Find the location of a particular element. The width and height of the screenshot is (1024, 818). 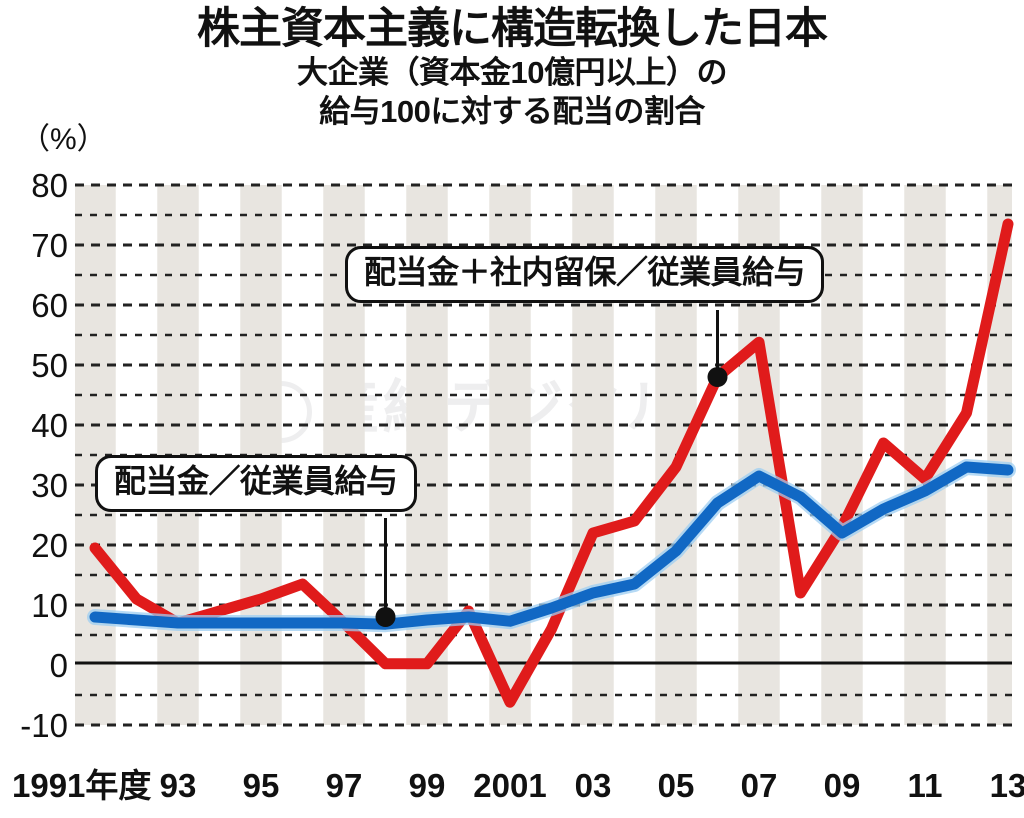

x-axis-tick: 2001 is located at coordinates (509, 785).